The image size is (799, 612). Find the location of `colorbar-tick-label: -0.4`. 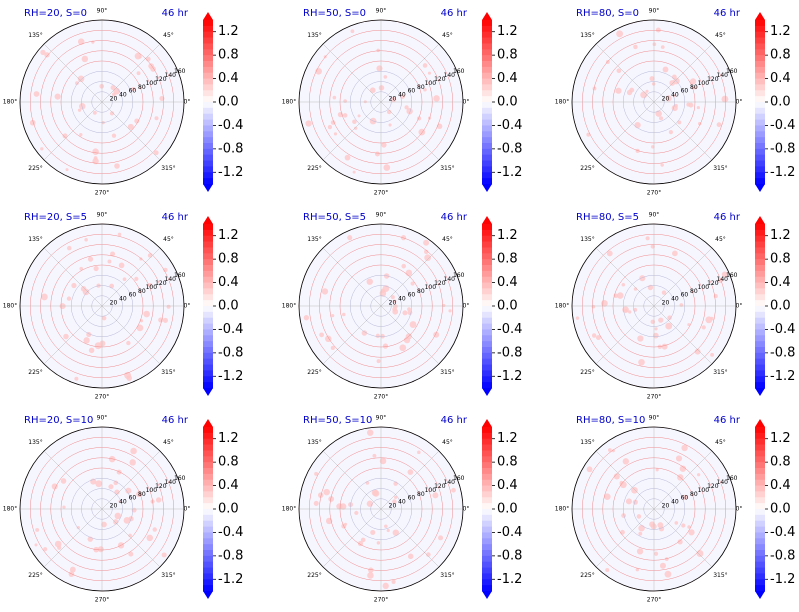

colorbar-tick-label: -0.4 is located at coordinates (230, 329).